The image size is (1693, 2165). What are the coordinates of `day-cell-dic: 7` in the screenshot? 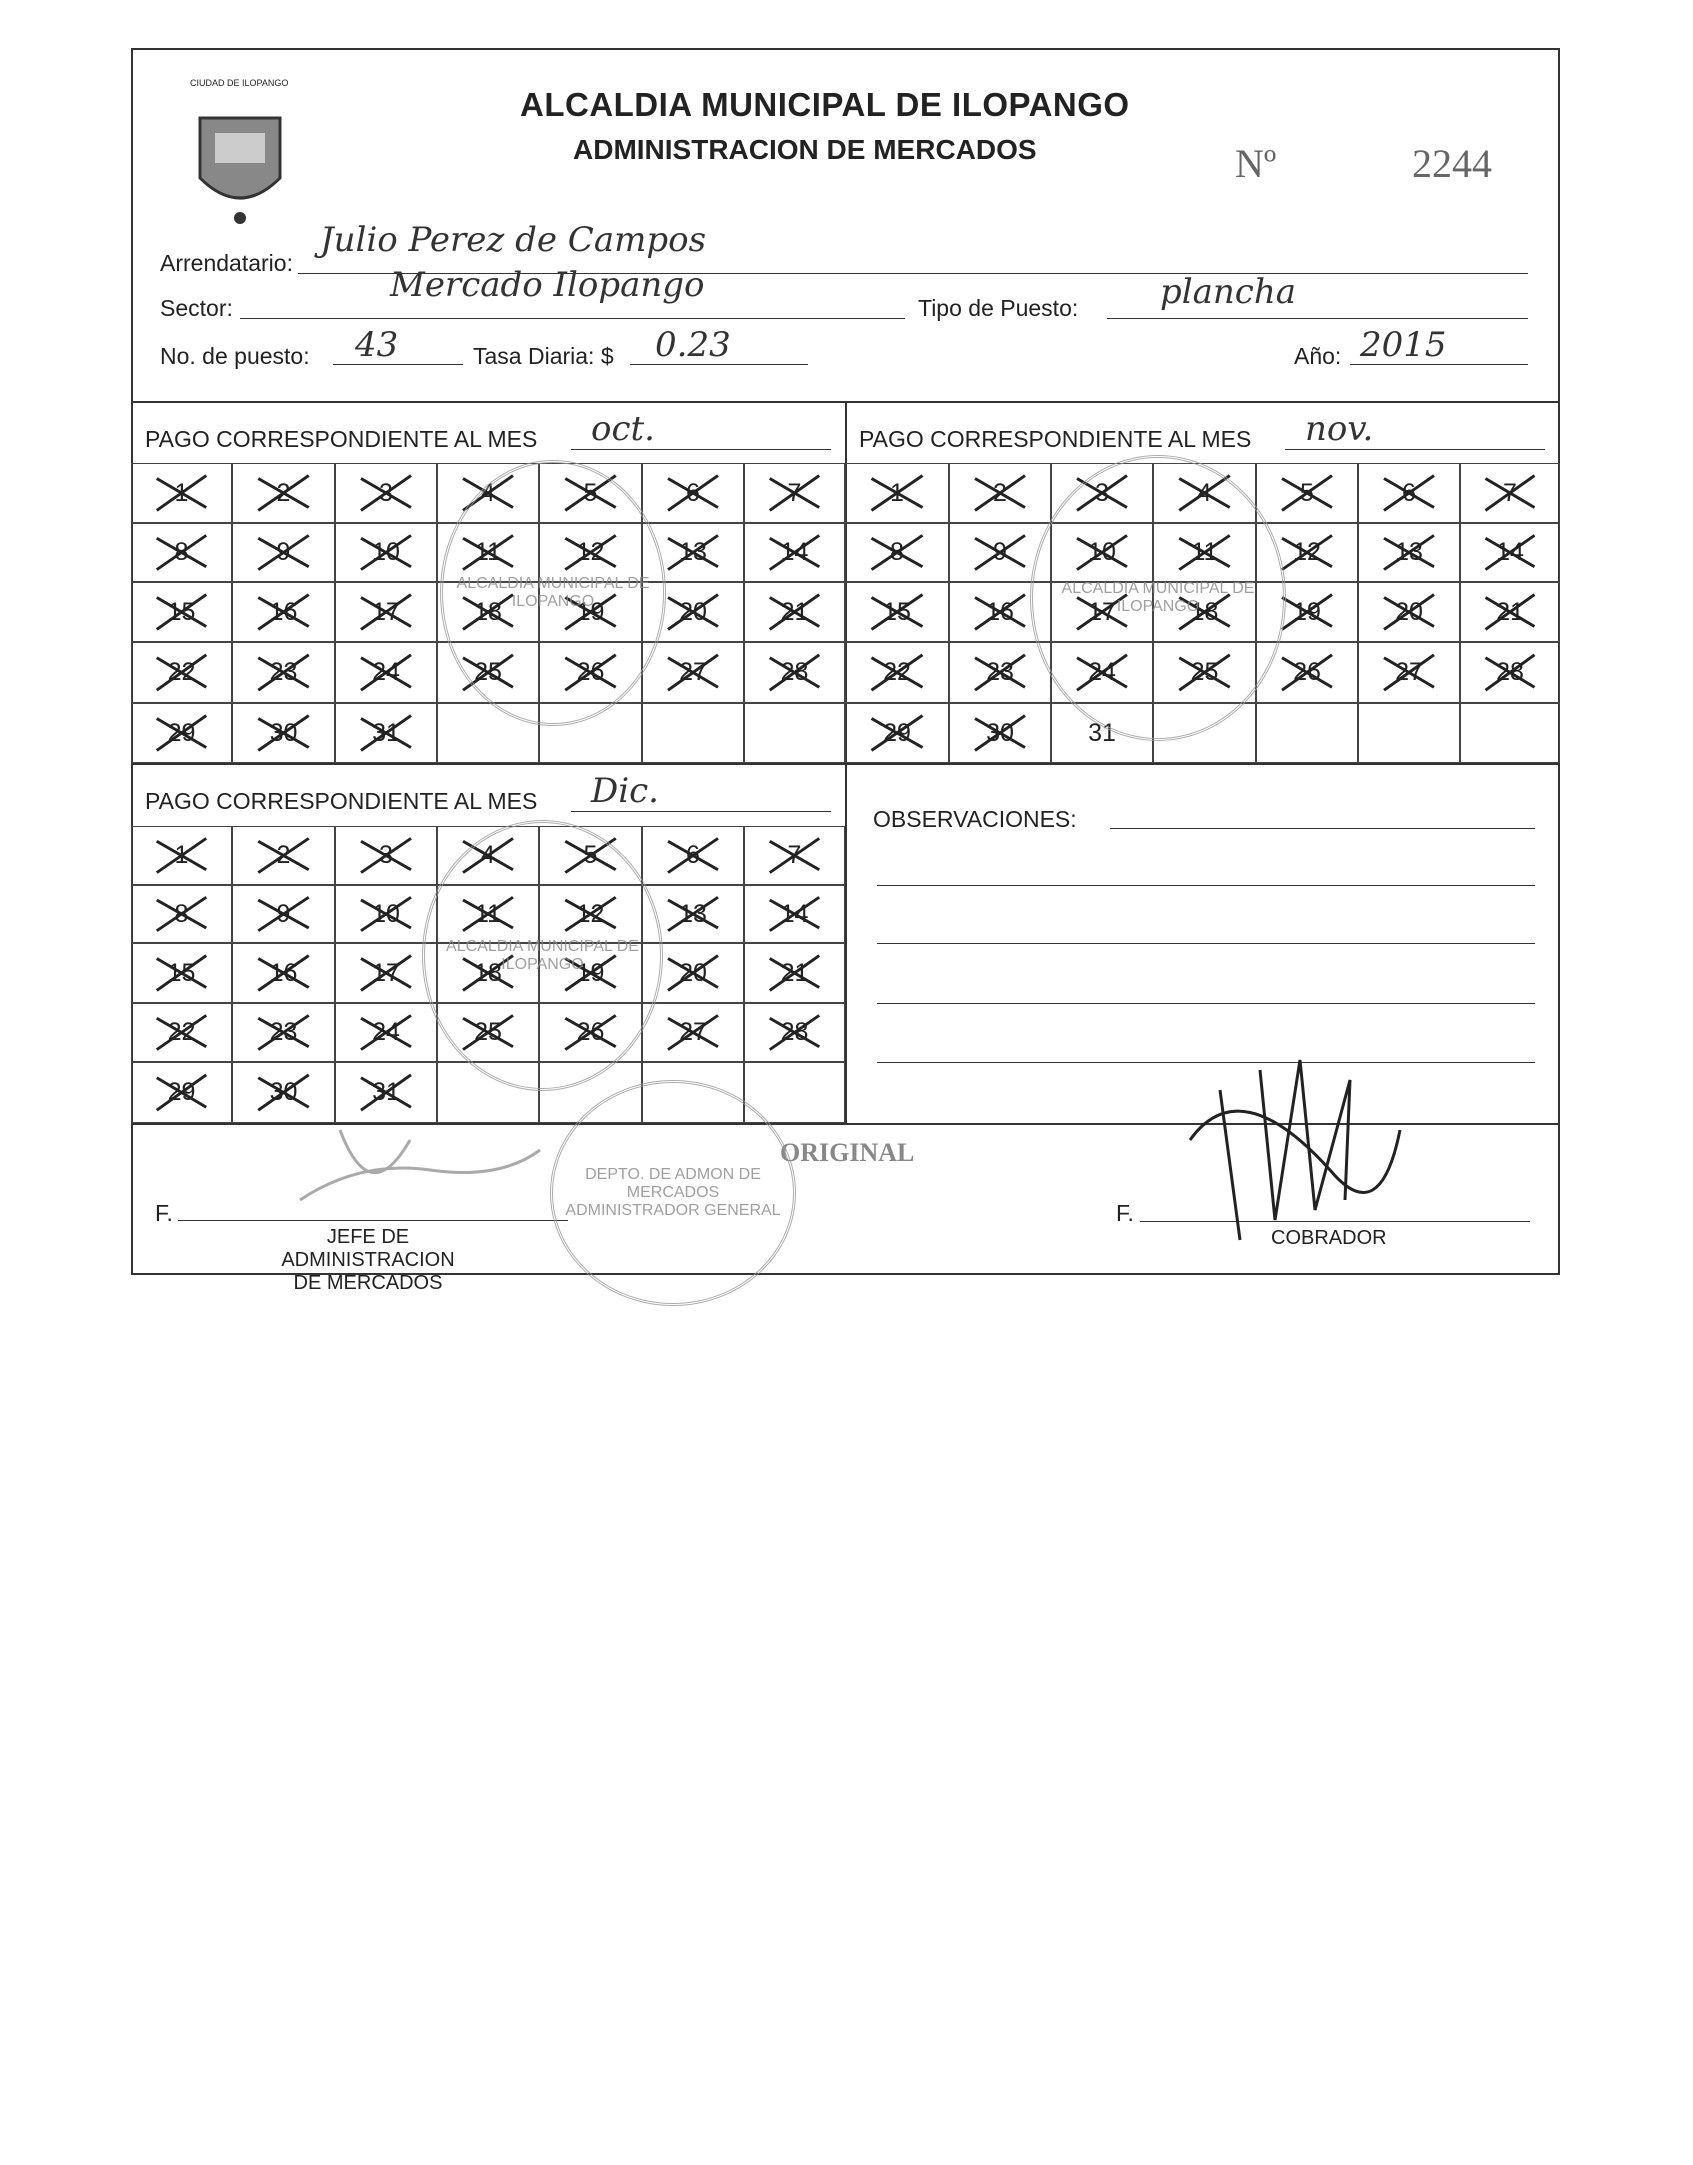 It's located at (794, 855).